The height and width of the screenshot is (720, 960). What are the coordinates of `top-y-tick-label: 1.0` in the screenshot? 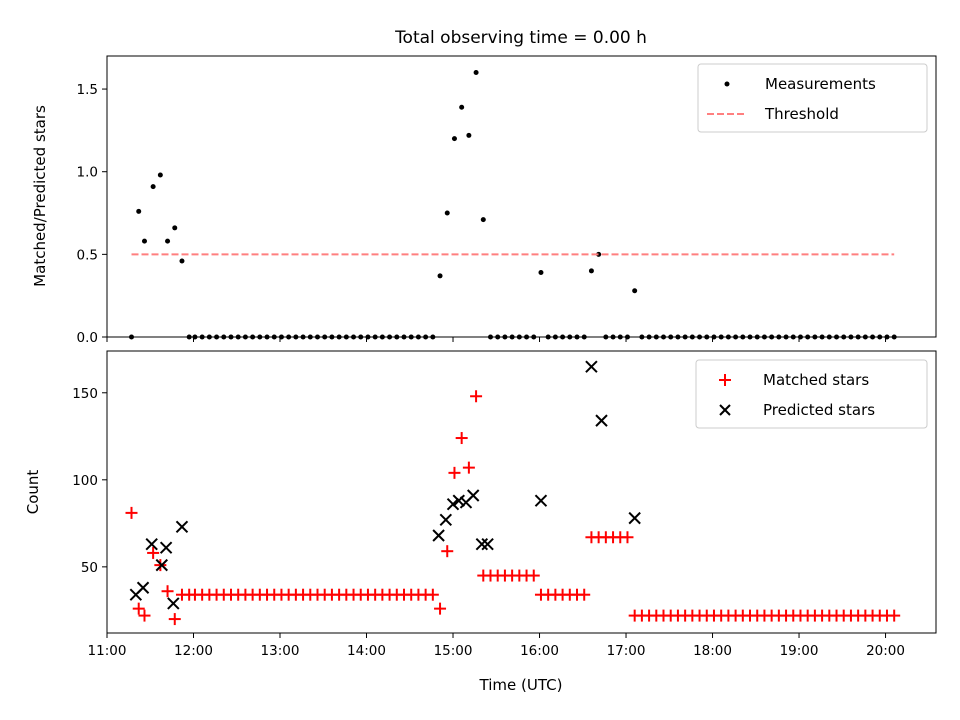 It's located at (87, 173).